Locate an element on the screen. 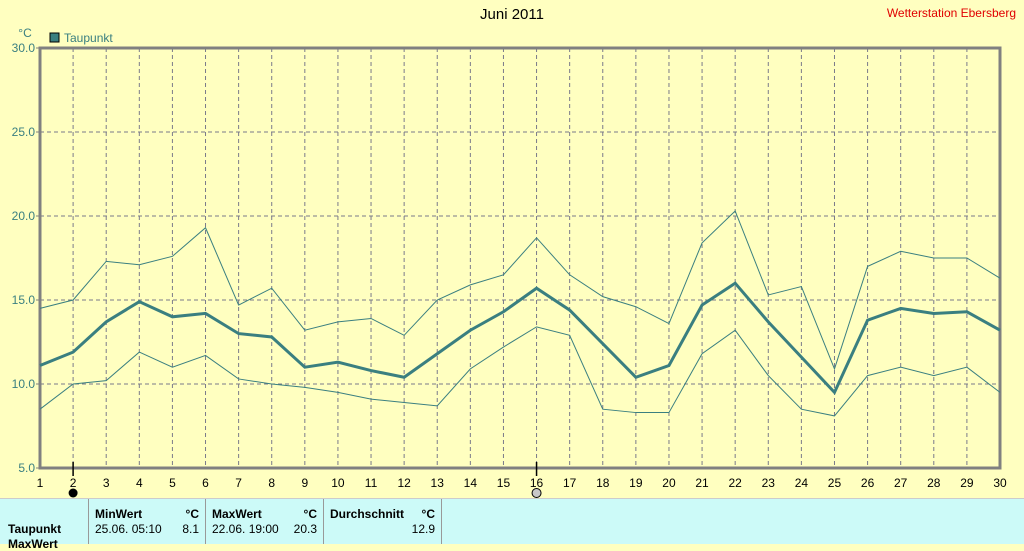 This screenshot has height=551, width=1024. avg-unit: °C is located at coordinates (428, 514).